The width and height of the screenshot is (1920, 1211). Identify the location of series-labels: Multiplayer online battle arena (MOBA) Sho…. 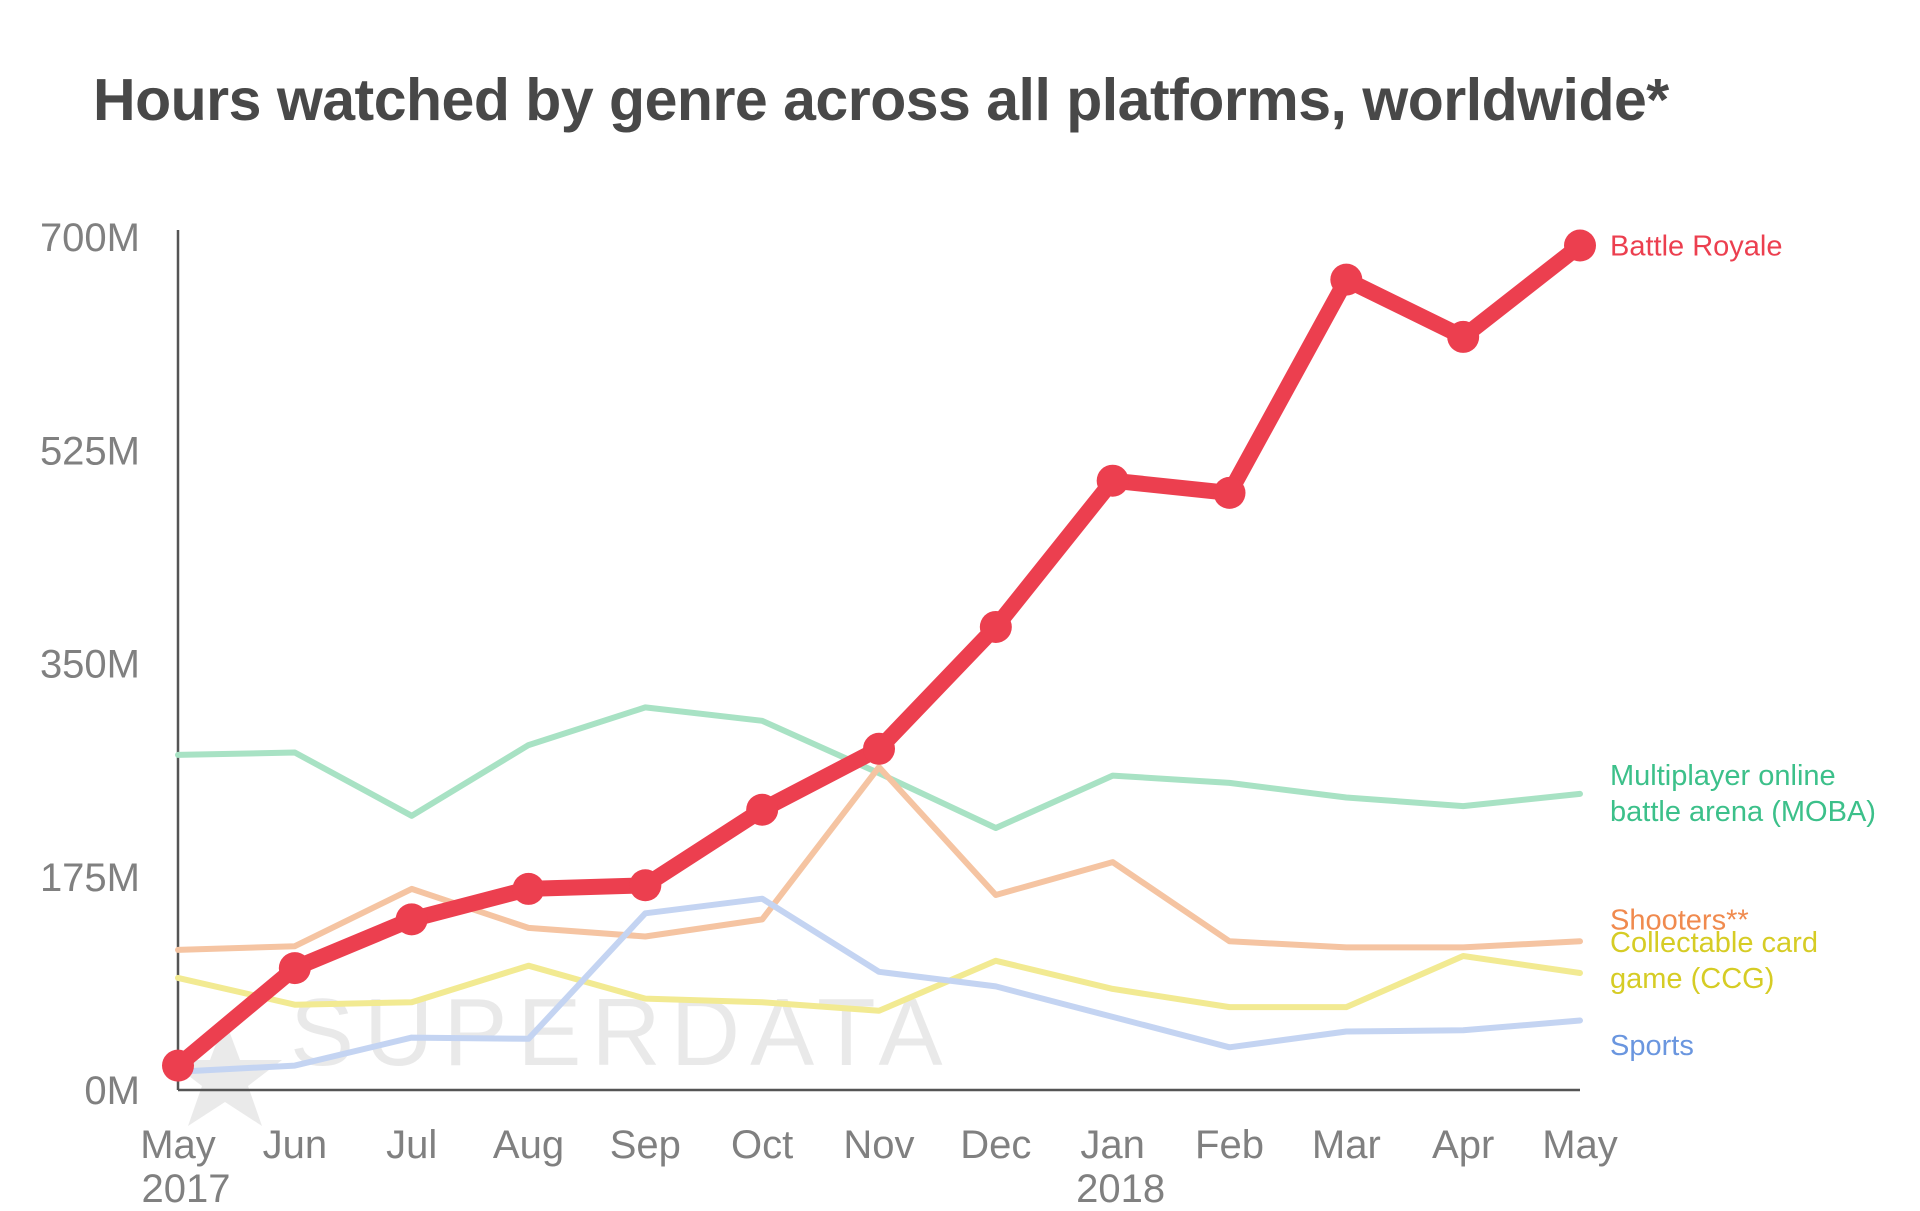
(1743, 646).